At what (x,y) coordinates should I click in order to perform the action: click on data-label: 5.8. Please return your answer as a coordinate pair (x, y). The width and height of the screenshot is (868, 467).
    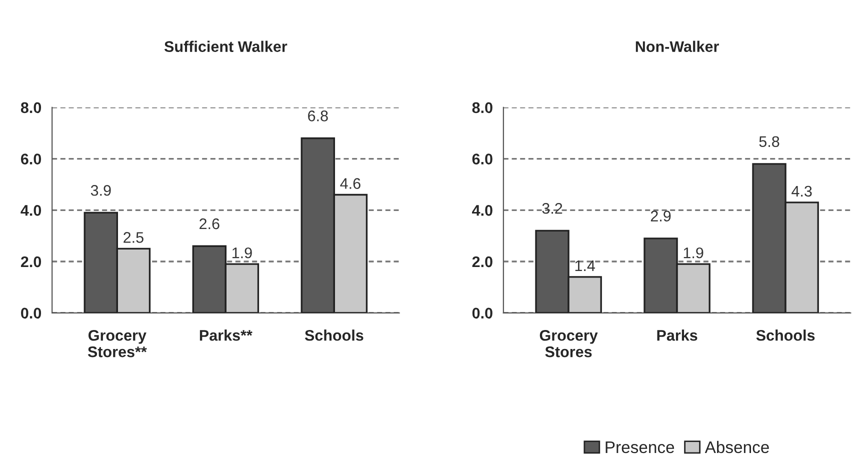
    Looking at the image, I should click on (769, 142).